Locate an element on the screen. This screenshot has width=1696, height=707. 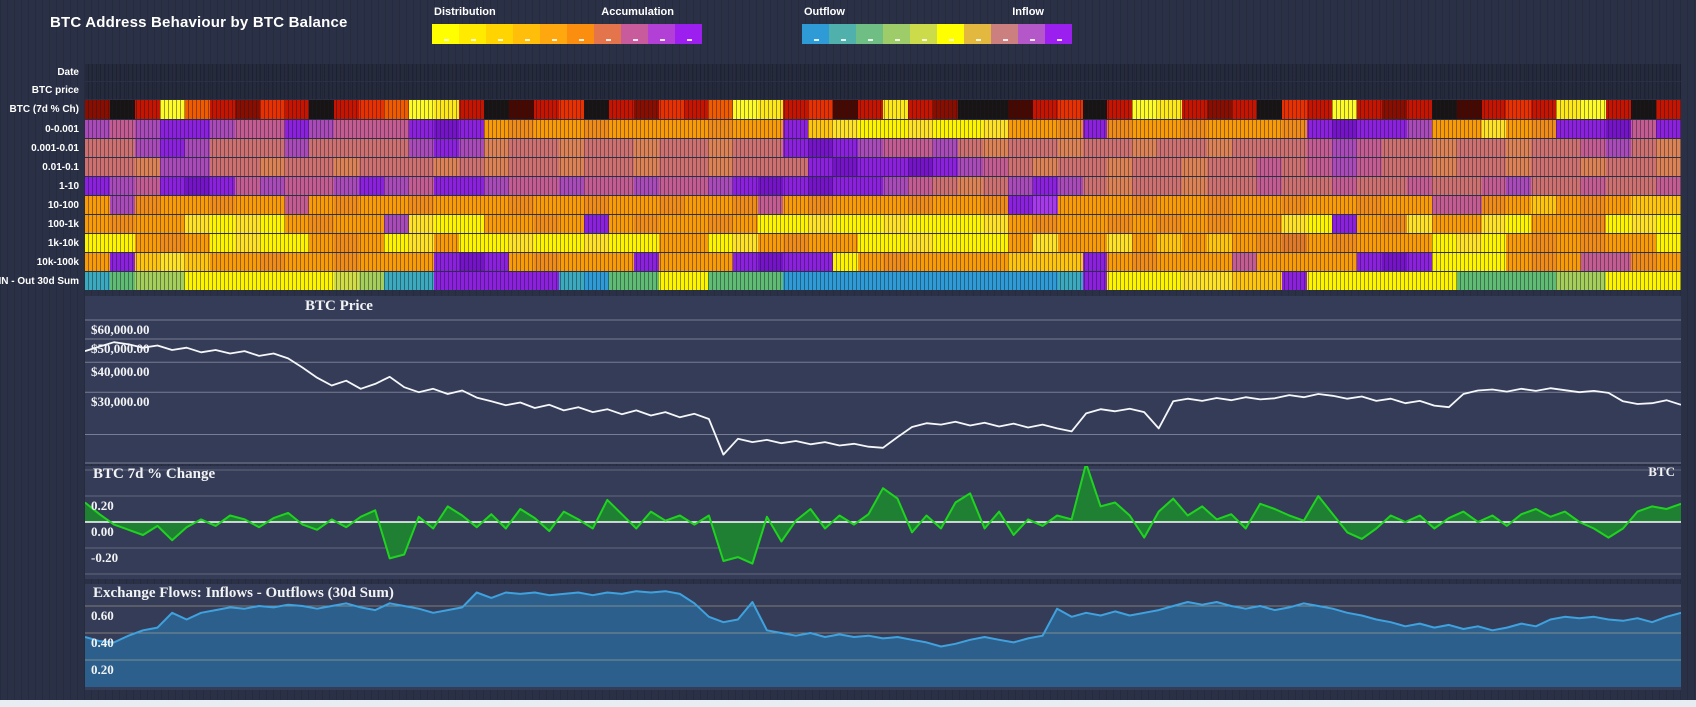
heatmap-row-cells is located at coordinates (883, 205).